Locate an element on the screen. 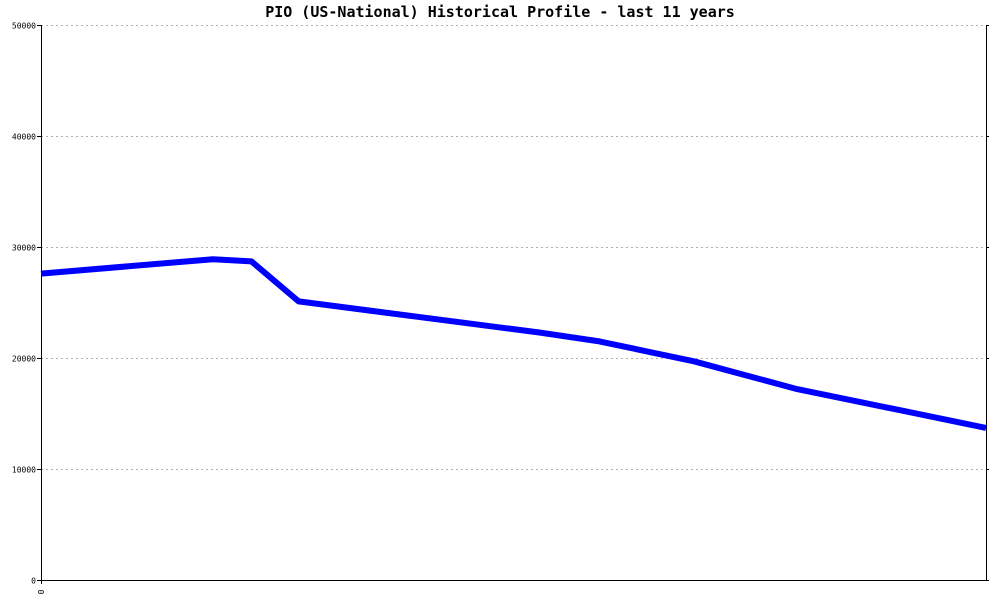 The image size is (1000, 600). y-tick-label: 30000 is located at coordinates (24, 248).